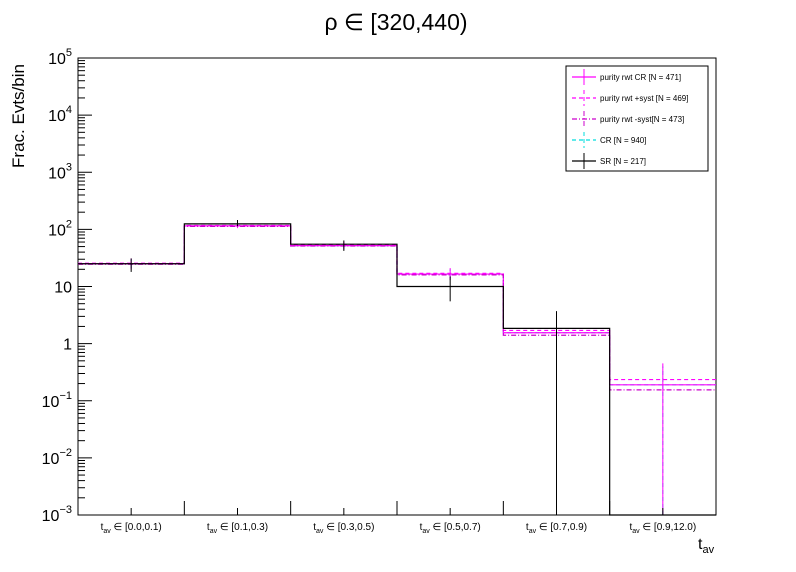 The height and width of the screenshot is (572, 796). I want to click on y-tick-label-exp: −2, so click(65, 453).